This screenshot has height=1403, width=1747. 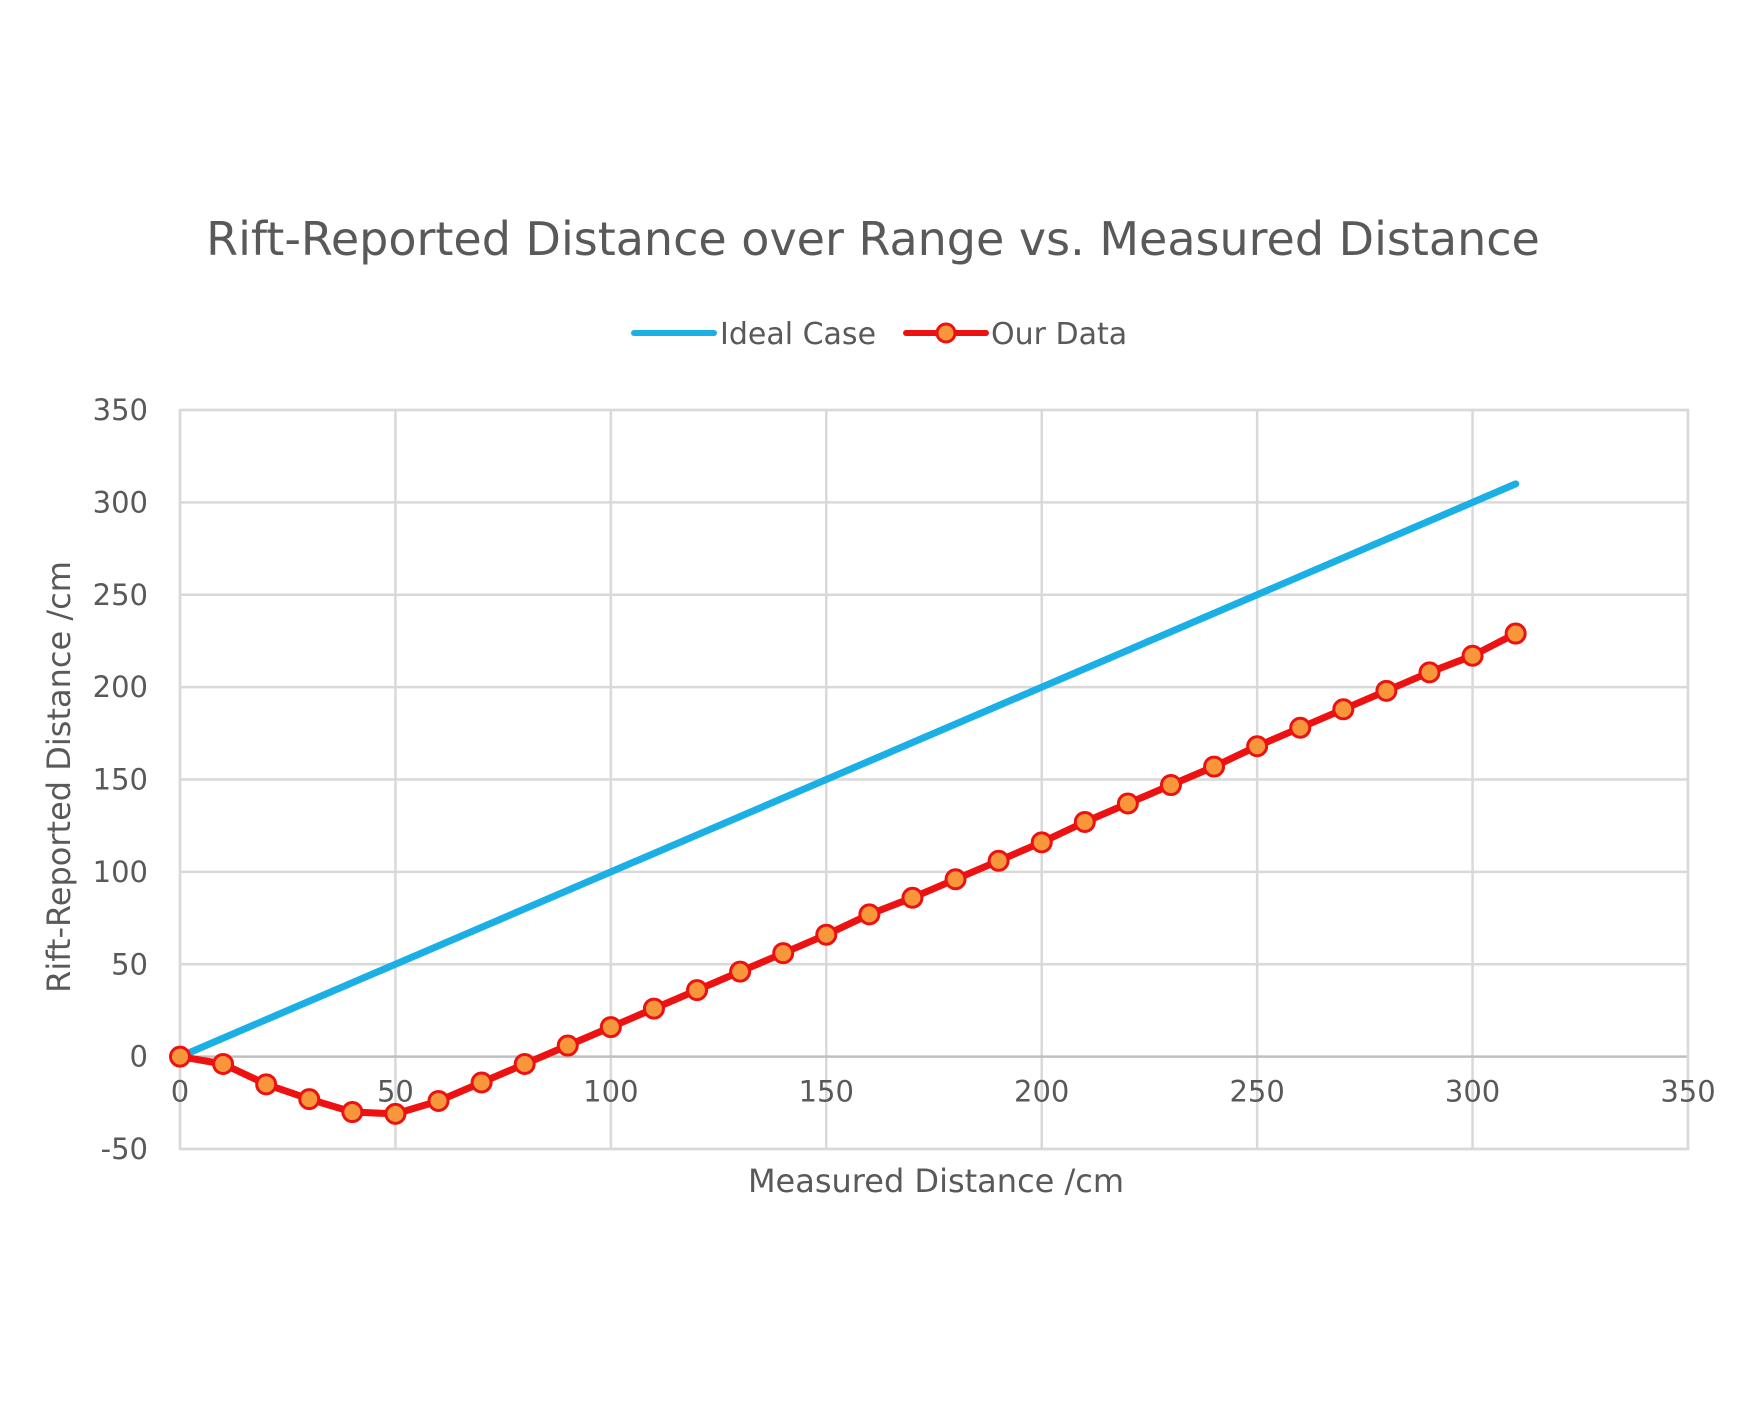 What do you see at coordinates (124, 1149) in the screenshot?
I see `y-tick-label: -50` at bounding box center [124, 1149].